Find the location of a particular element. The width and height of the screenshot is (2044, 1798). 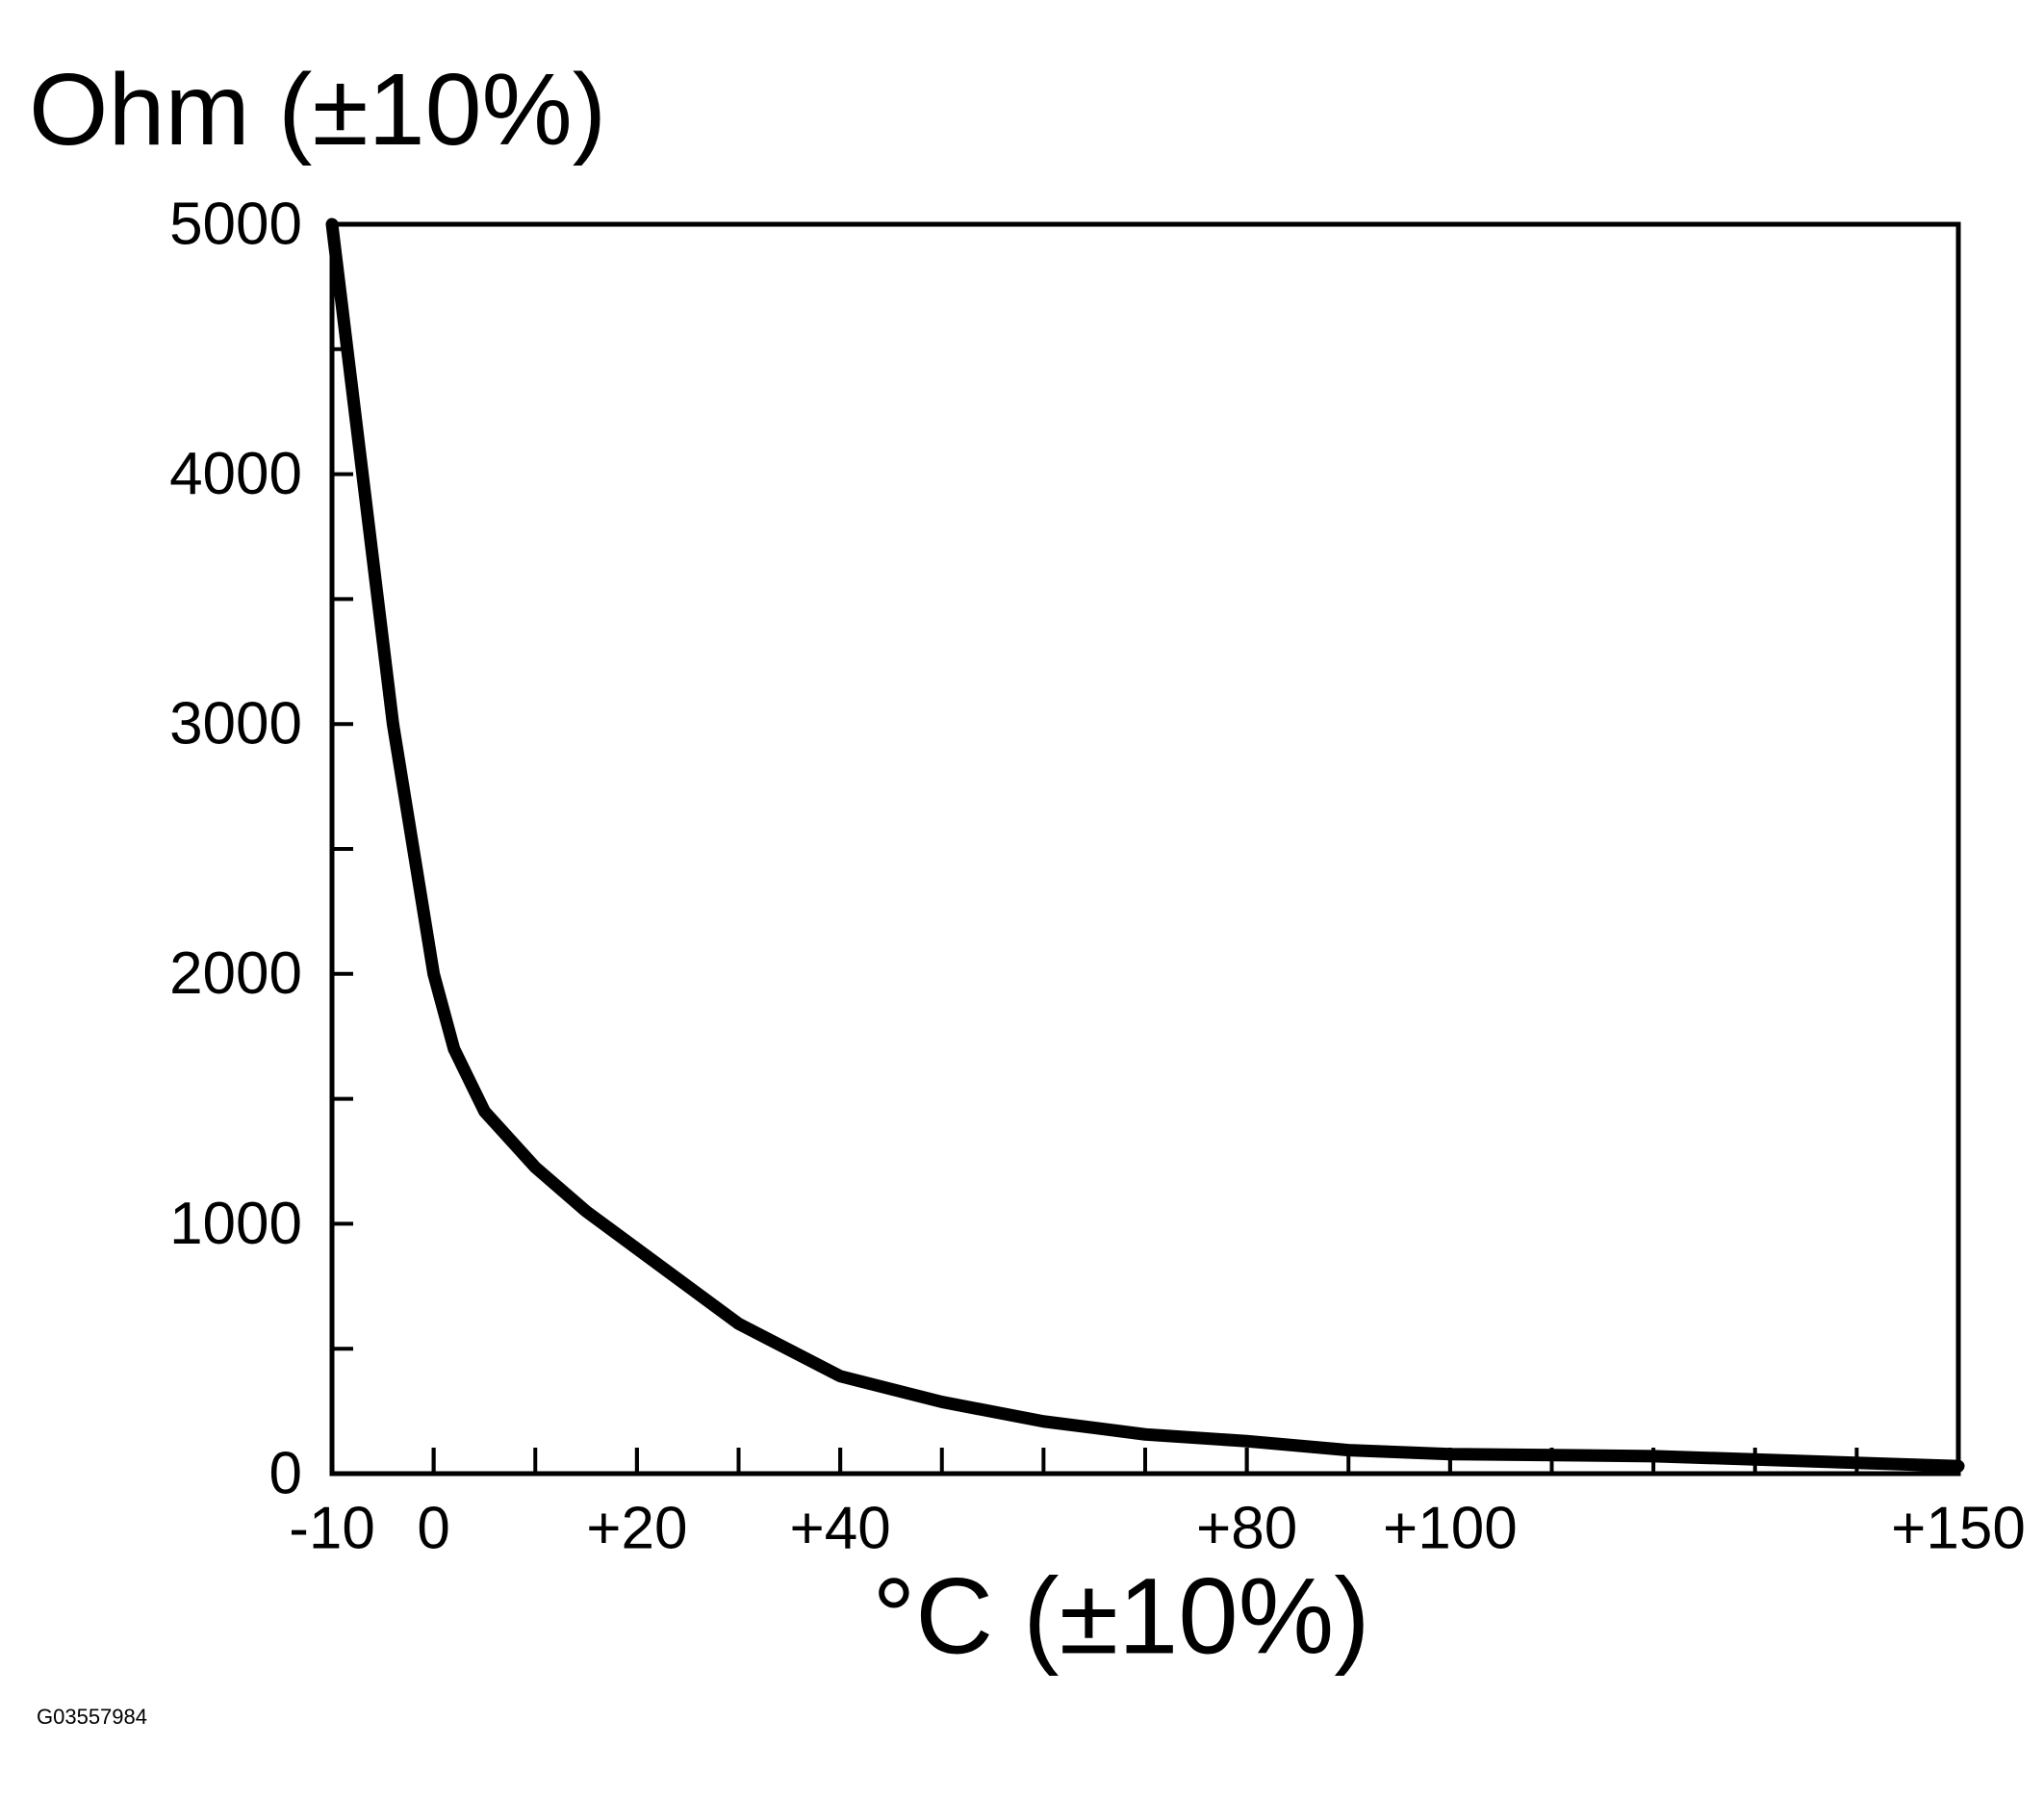

y-axis-title: Ohm (±10%) is located at coordinates (317, 110).